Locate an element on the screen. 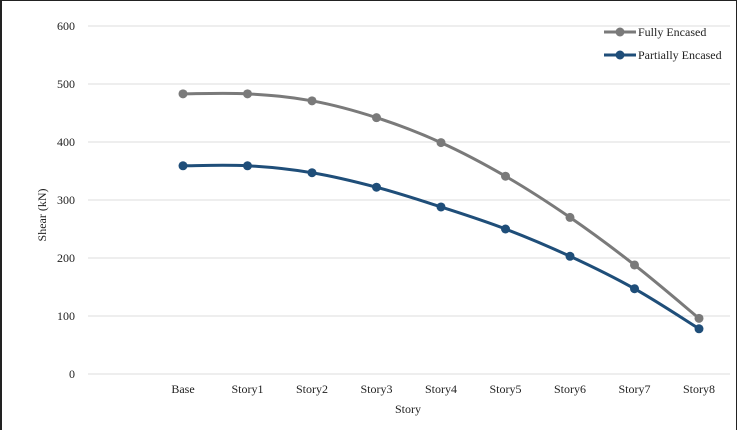 The image size is (737, 431). y-tick-label: 400 is located at coordinates (66, 142).